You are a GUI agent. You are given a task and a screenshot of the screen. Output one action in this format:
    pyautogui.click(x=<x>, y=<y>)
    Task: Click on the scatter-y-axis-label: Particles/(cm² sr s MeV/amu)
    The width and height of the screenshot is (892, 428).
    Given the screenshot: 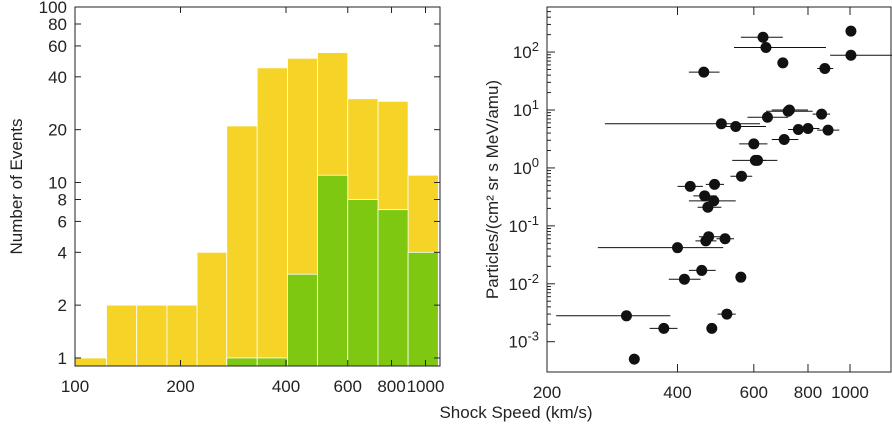 What is the action you would take?
    pyautogui.click(x=492, y=189)
    